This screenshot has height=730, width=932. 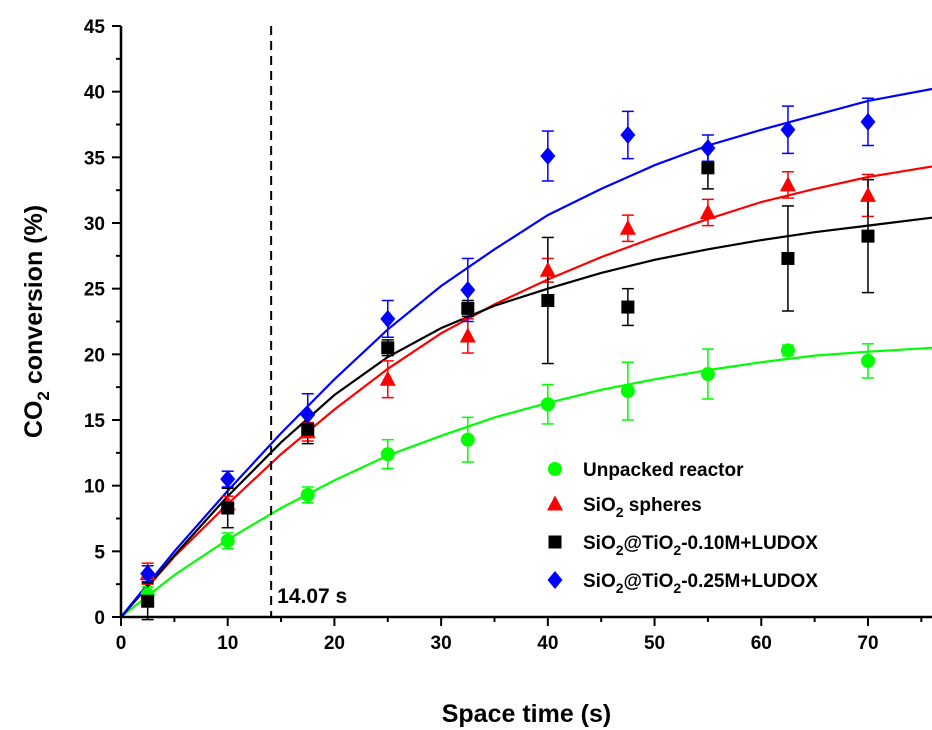 I want to click on legend-label: Unpacked reactor, so click(x=663, y=470).